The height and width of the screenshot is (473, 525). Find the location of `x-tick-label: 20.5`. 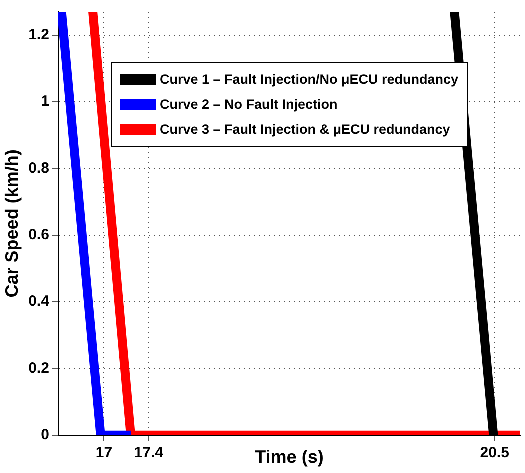

x-tick-label: 20.5 is located at coordinates (495, 453).